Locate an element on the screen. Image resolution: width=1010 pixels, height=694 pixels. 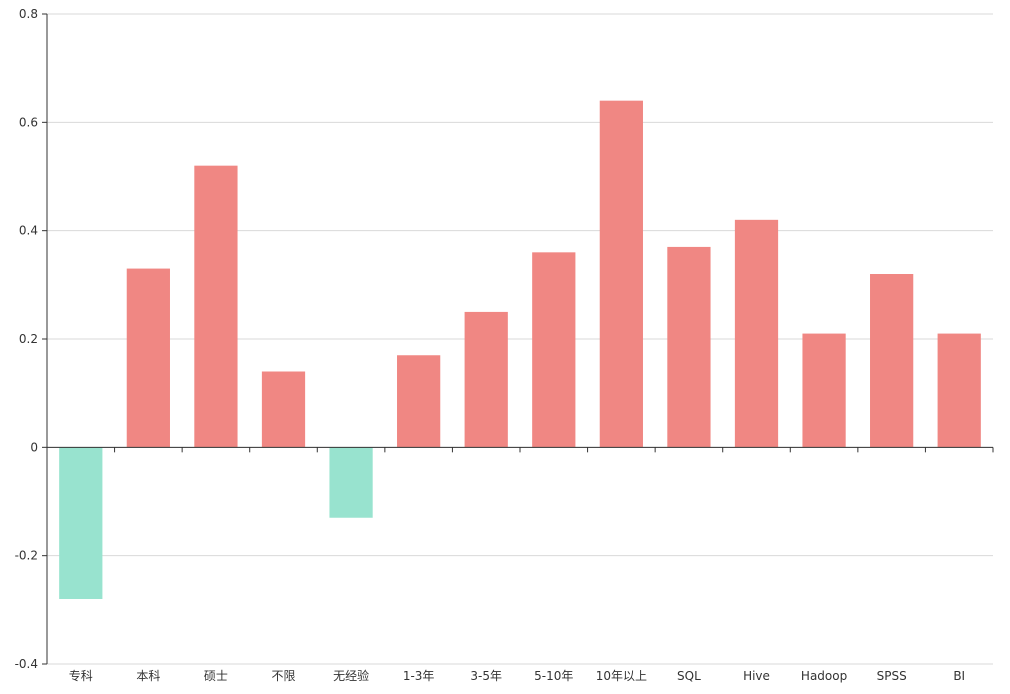
x-tick-label: 1-3年 is located at coordinates (419, 676).